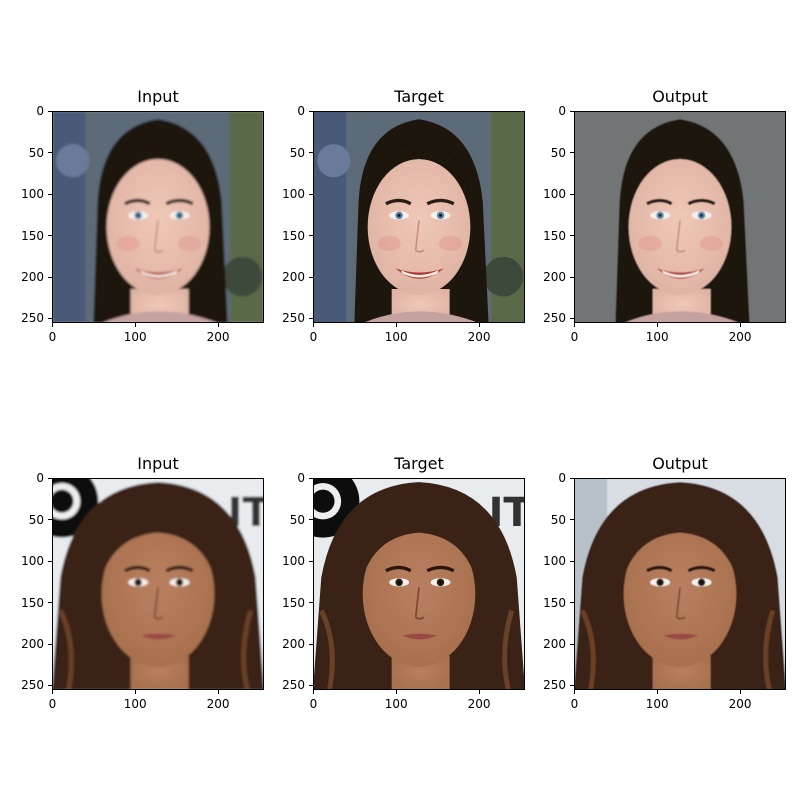 The width and height of the screenshot is (800, 800). What do you see at coordinates (419, 217) in the screenshot?
I see `image-panel-target` at bounding box center [419, 217].